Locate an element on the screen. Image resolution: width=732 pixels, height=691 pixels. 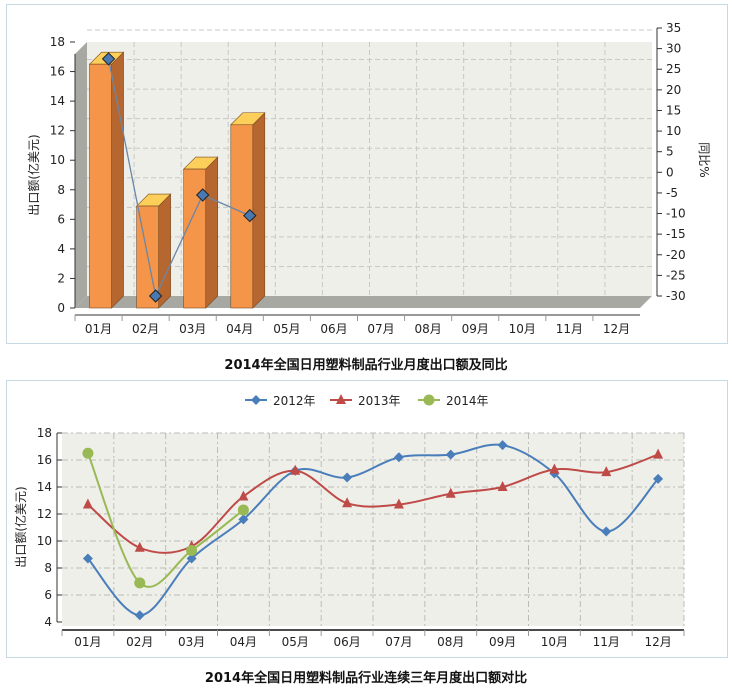
y2-tick-label: 10 is located at coordinates (673, 131).